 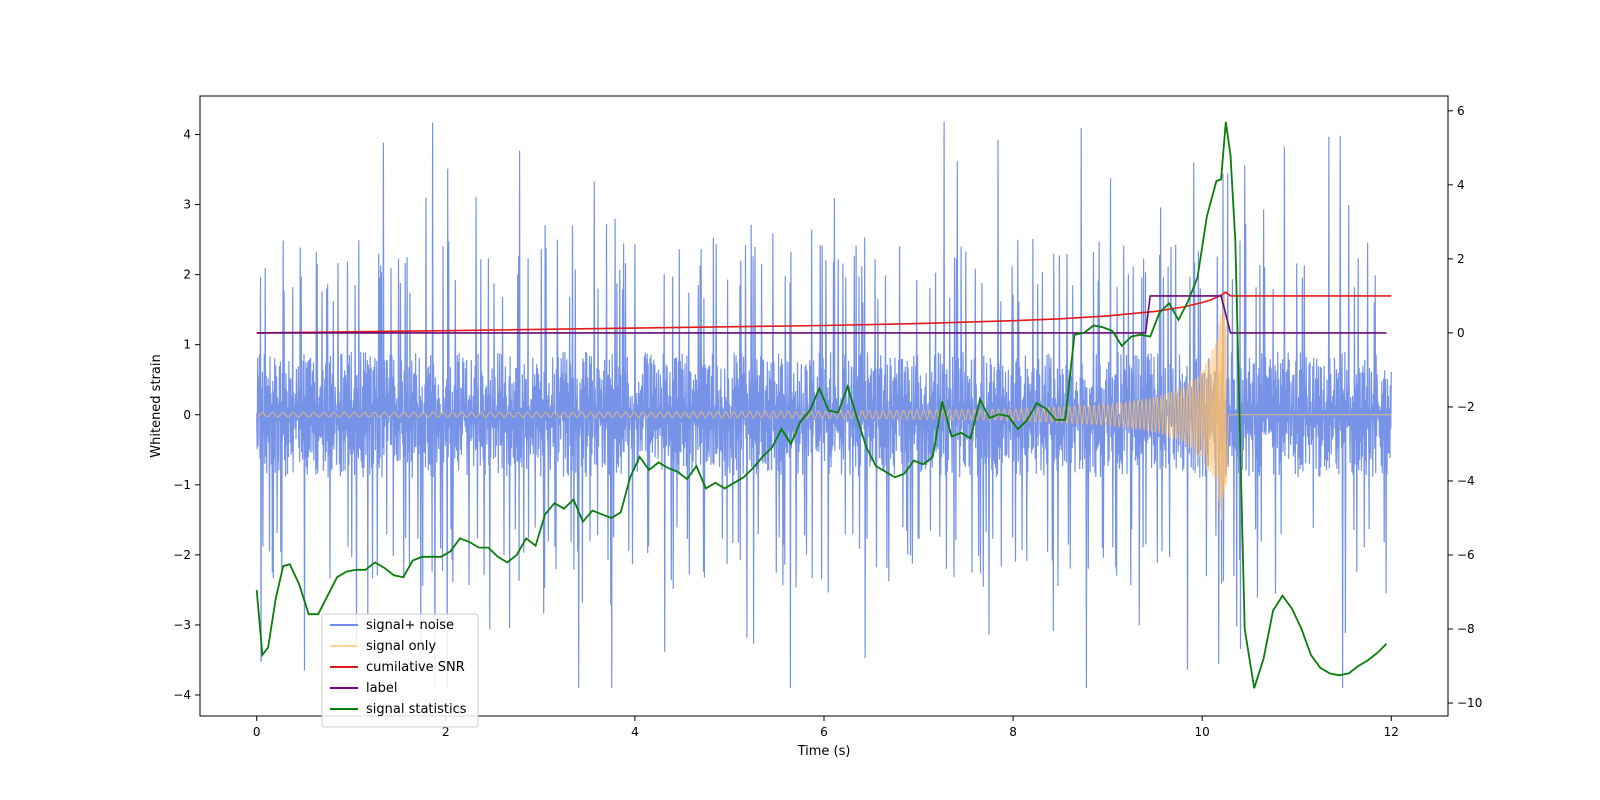 What do you see at coordinates (182, 695) in the screenshot?
I see `y-tick-label: −4` at bounding box center [182, 695].